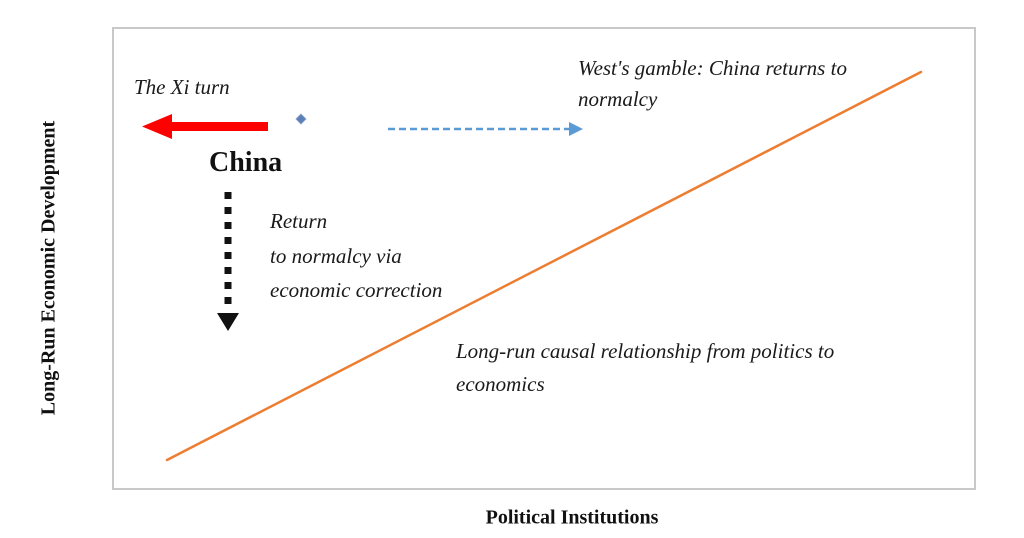 The width and height of the screenshot is (1024, 538). Describe the element at coordinates (299, 221) in the screenshot. I see `return-label-line1: Return` at that location.